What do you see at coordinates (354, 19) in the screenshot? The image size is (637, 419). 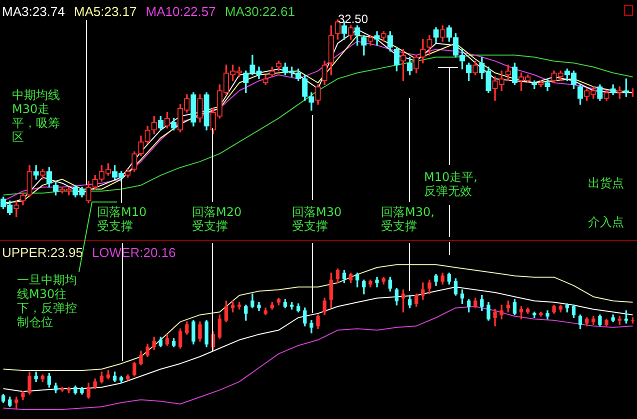 I see `annotation: 32.50` at bounding box center [354, 19].